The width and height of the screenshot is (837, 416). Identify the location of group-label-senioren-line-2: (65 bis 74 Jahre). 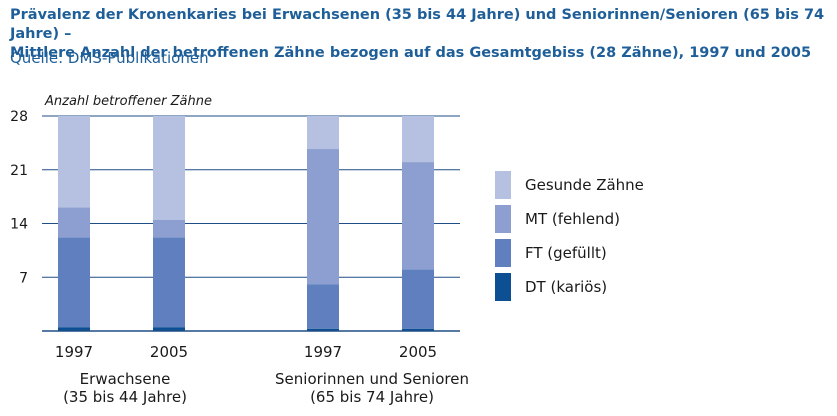
(372, 397).